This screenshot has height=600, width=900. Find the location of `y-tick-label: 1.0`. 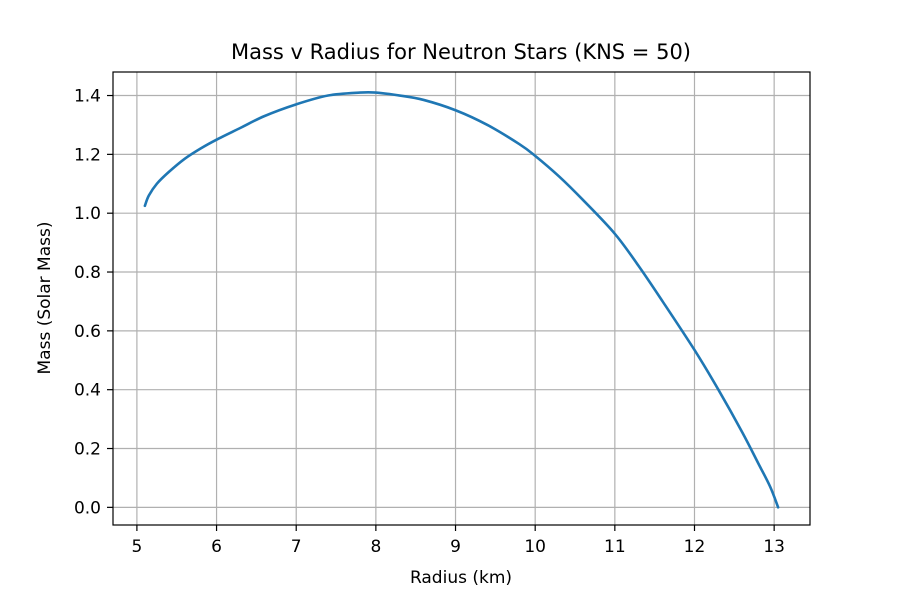

y-tick-label: 1.0 is located at coordinates (87, 214).